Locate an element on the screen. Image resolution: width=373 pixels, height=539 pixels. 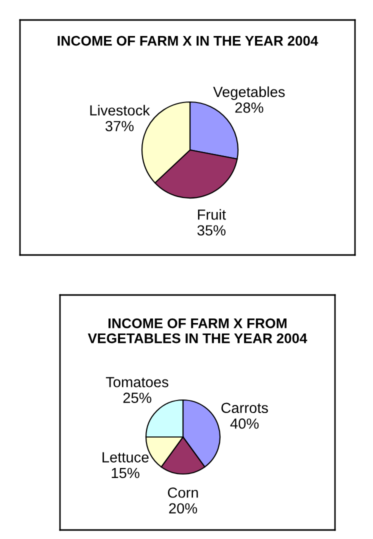
slice-label: Livestock is located at coordinates (120, 110).